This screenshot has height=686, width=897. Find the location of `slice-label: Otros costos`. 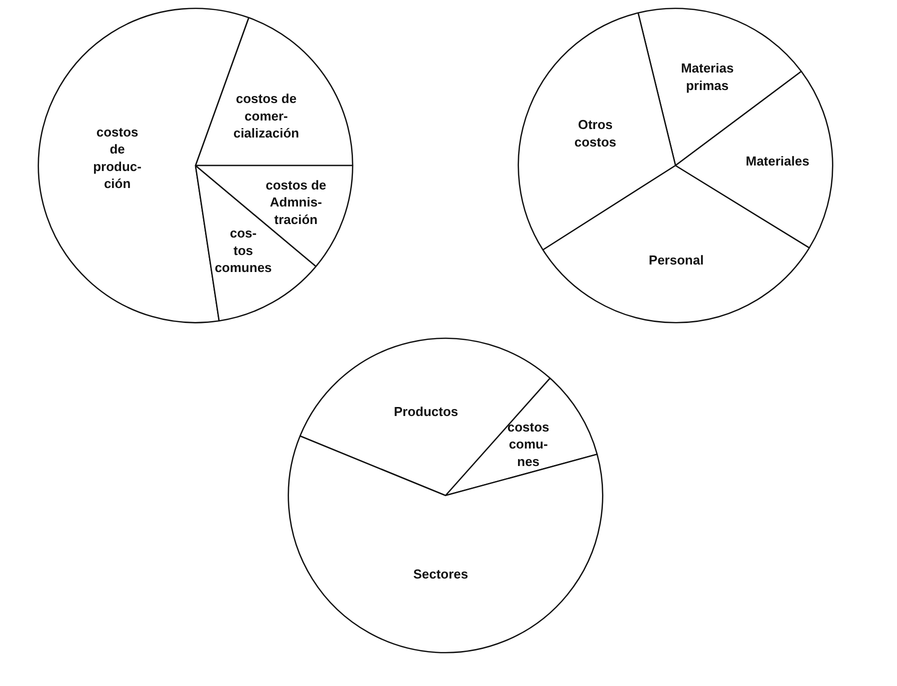

slice-label: Otros costos is located at coordinates (595, 133).